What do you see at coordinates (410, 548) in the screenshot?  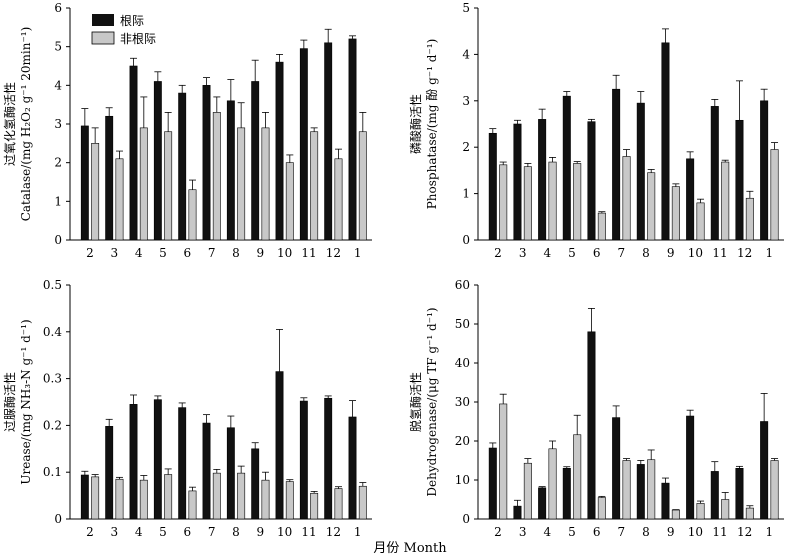 I see `x-axis-title: 月份 Month` at bounding box center [410, 548].